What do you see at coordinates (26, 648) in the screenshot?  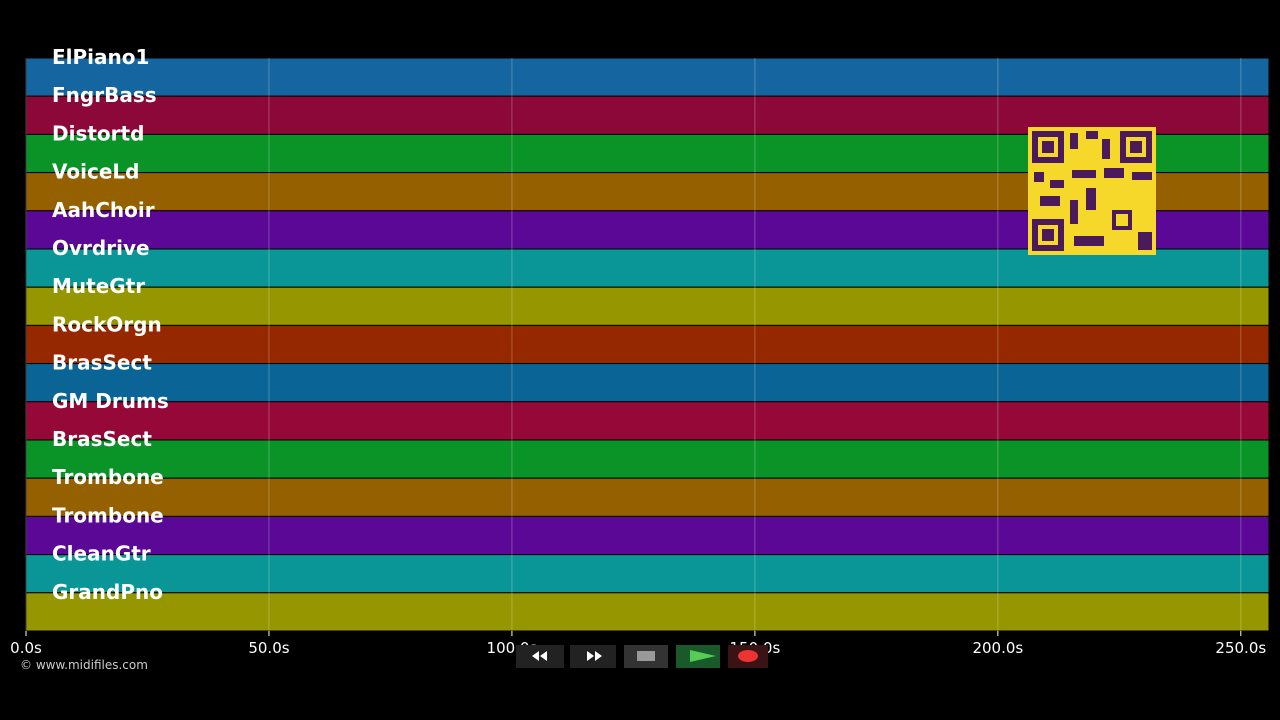 I see `x-tick-label: 0.0s` at bounding box center [26, 648].